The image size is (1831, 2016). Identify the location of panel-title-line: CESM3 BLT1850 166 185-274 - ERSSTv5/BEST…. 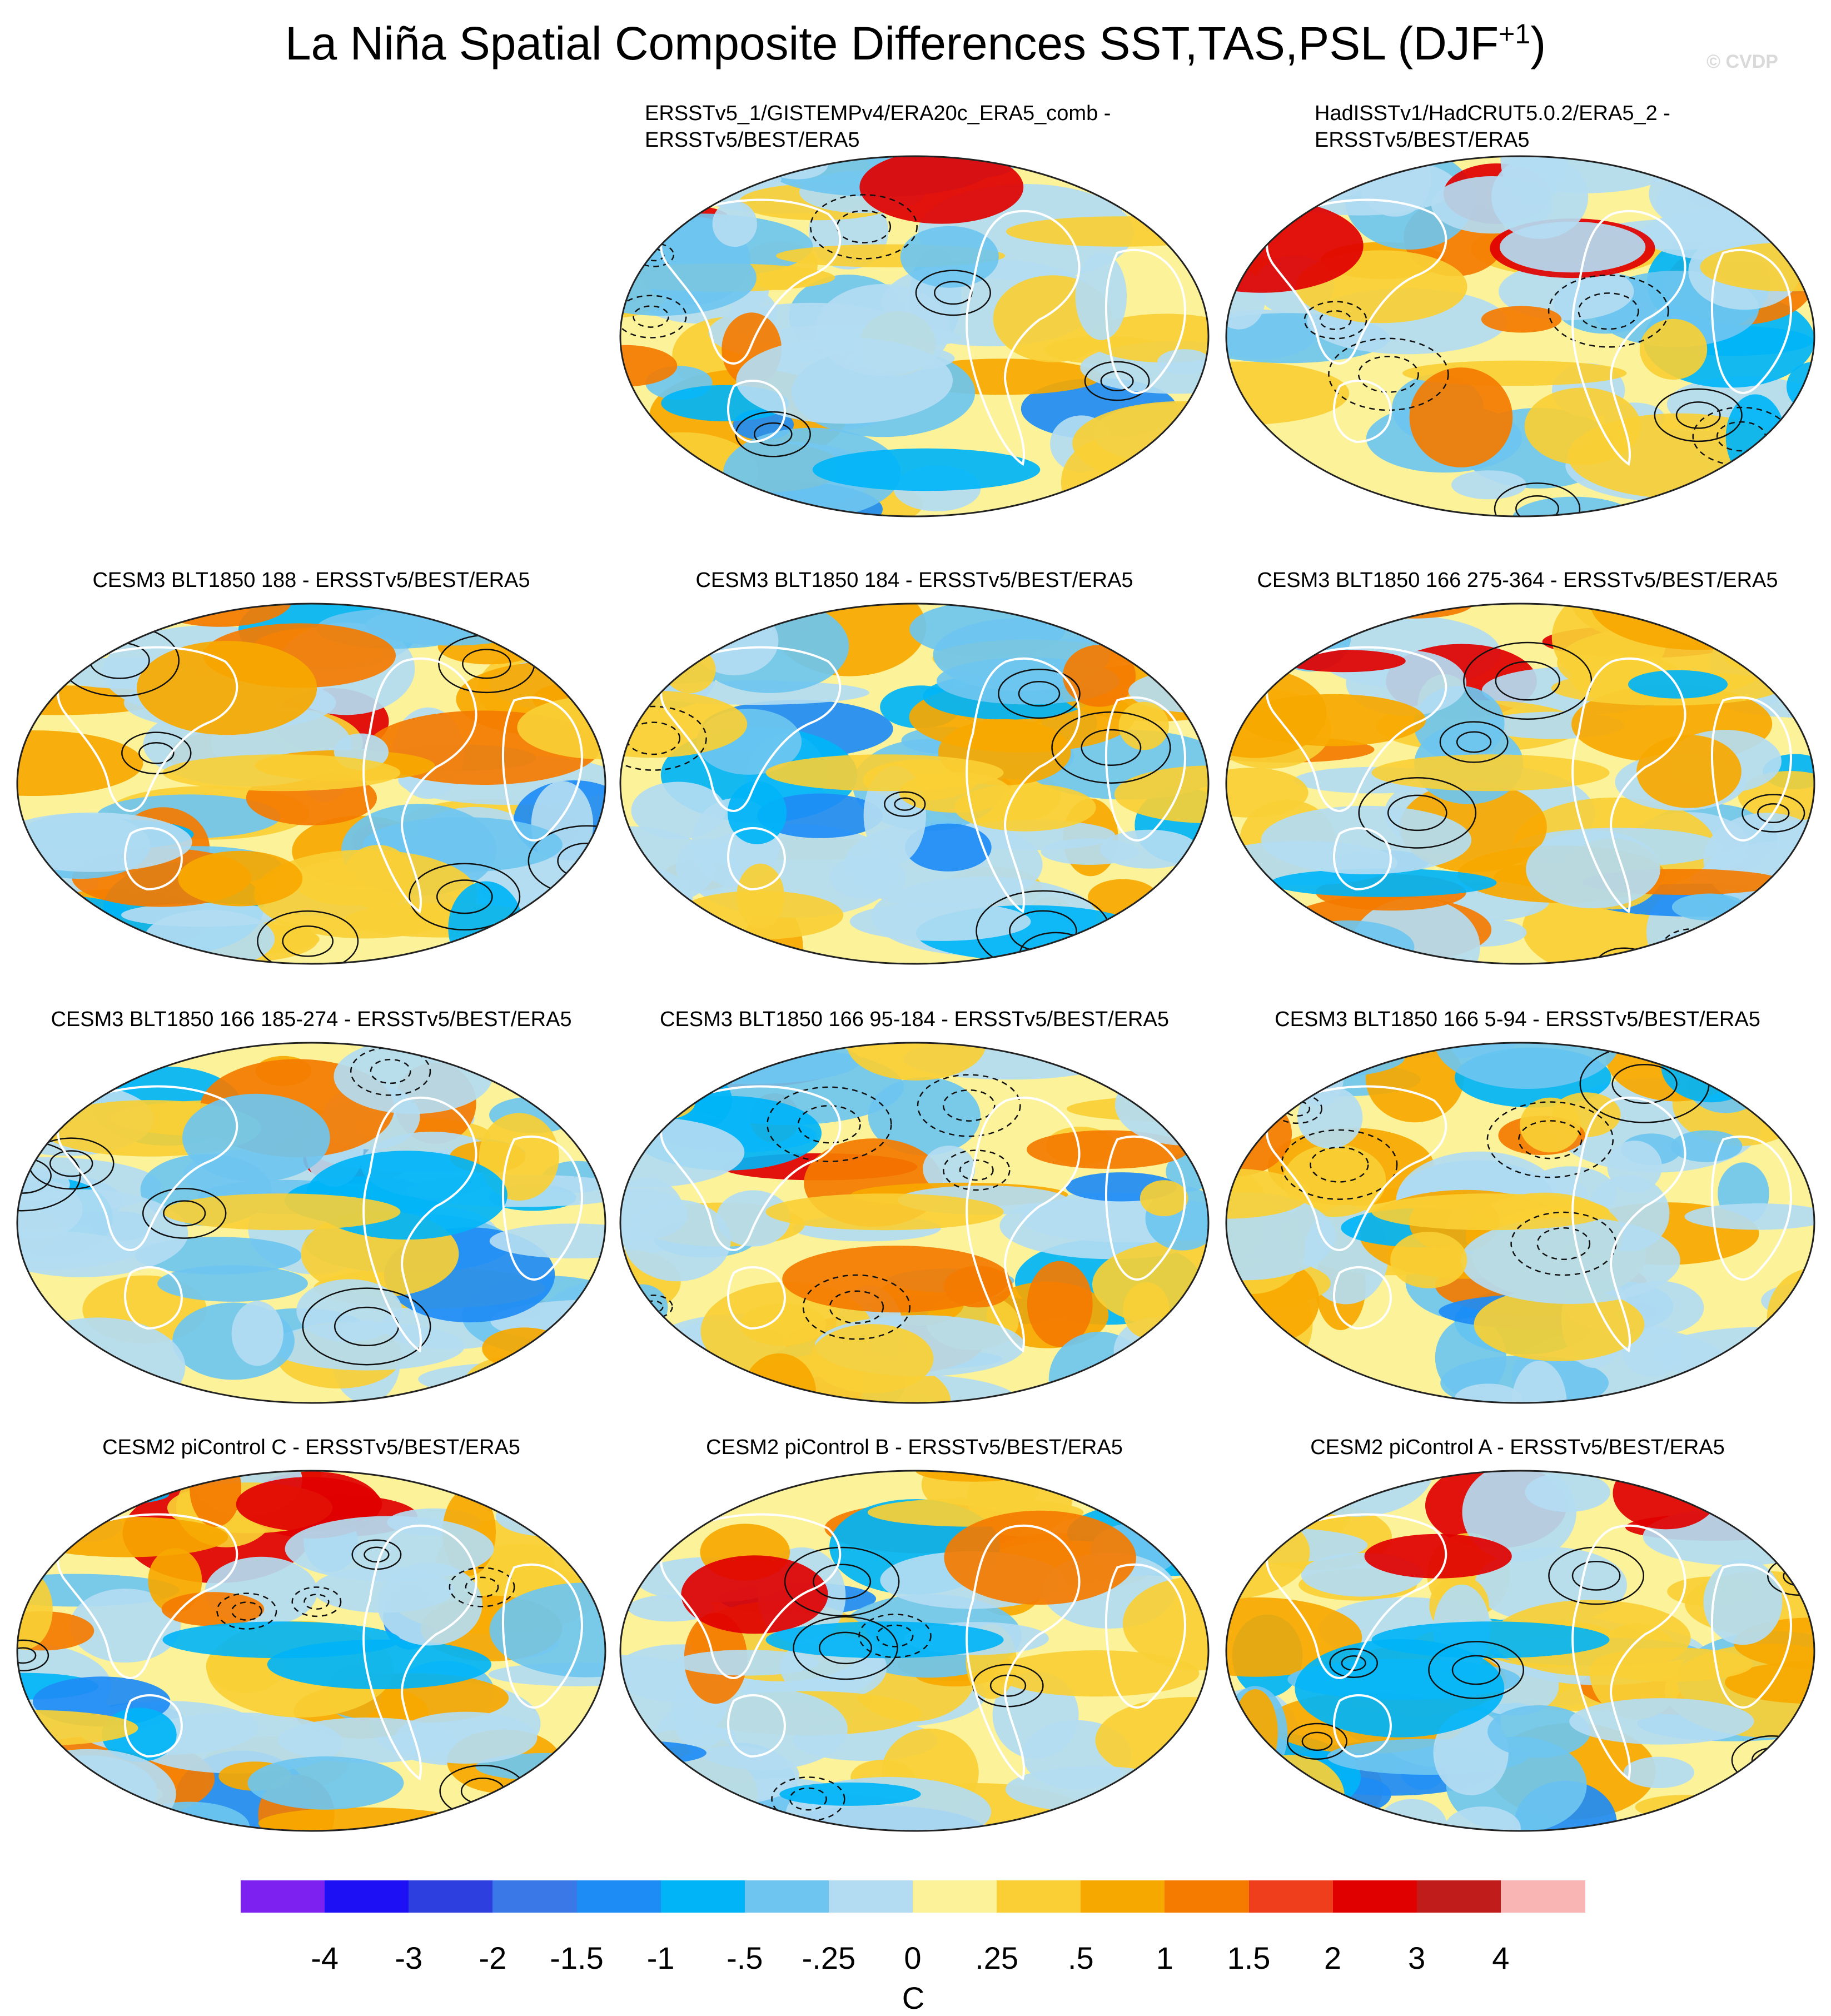
(311, 1019).